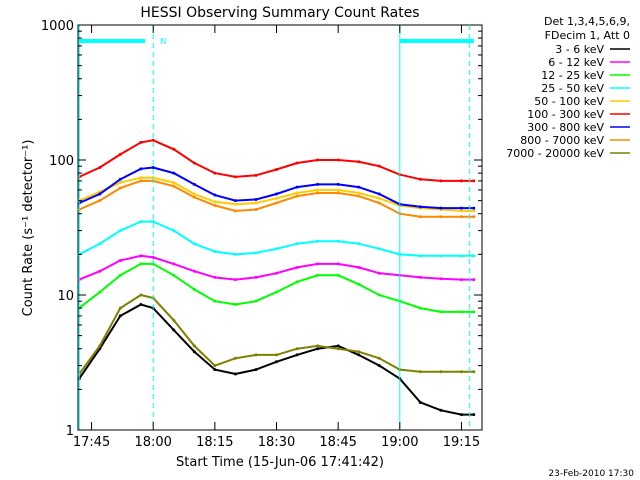 Image resolution: width=640 pixels, height=480 pixels. What do you see at coordinates (399, 442) in the screenshot?
I see `x-tick-label: 19:00` at bounding box center [399, 442].